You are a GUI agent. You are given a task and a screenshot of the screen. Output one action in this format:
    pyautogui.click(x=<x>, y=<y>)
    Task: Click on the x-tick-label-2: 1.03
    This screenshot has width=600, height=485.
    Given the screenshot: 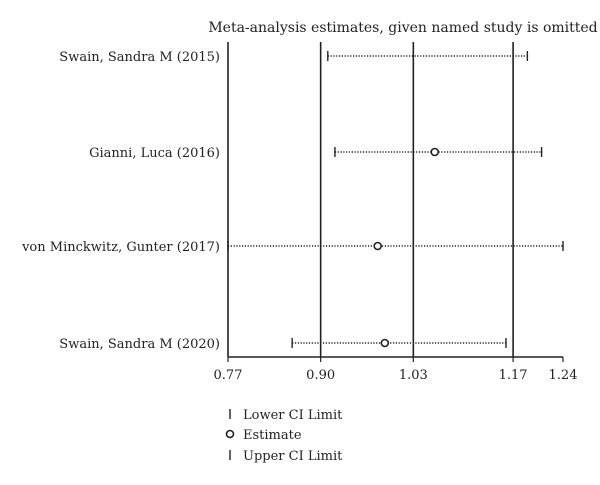 What is the action you would take?
    pyautogui.click(x=413, y=375)
    